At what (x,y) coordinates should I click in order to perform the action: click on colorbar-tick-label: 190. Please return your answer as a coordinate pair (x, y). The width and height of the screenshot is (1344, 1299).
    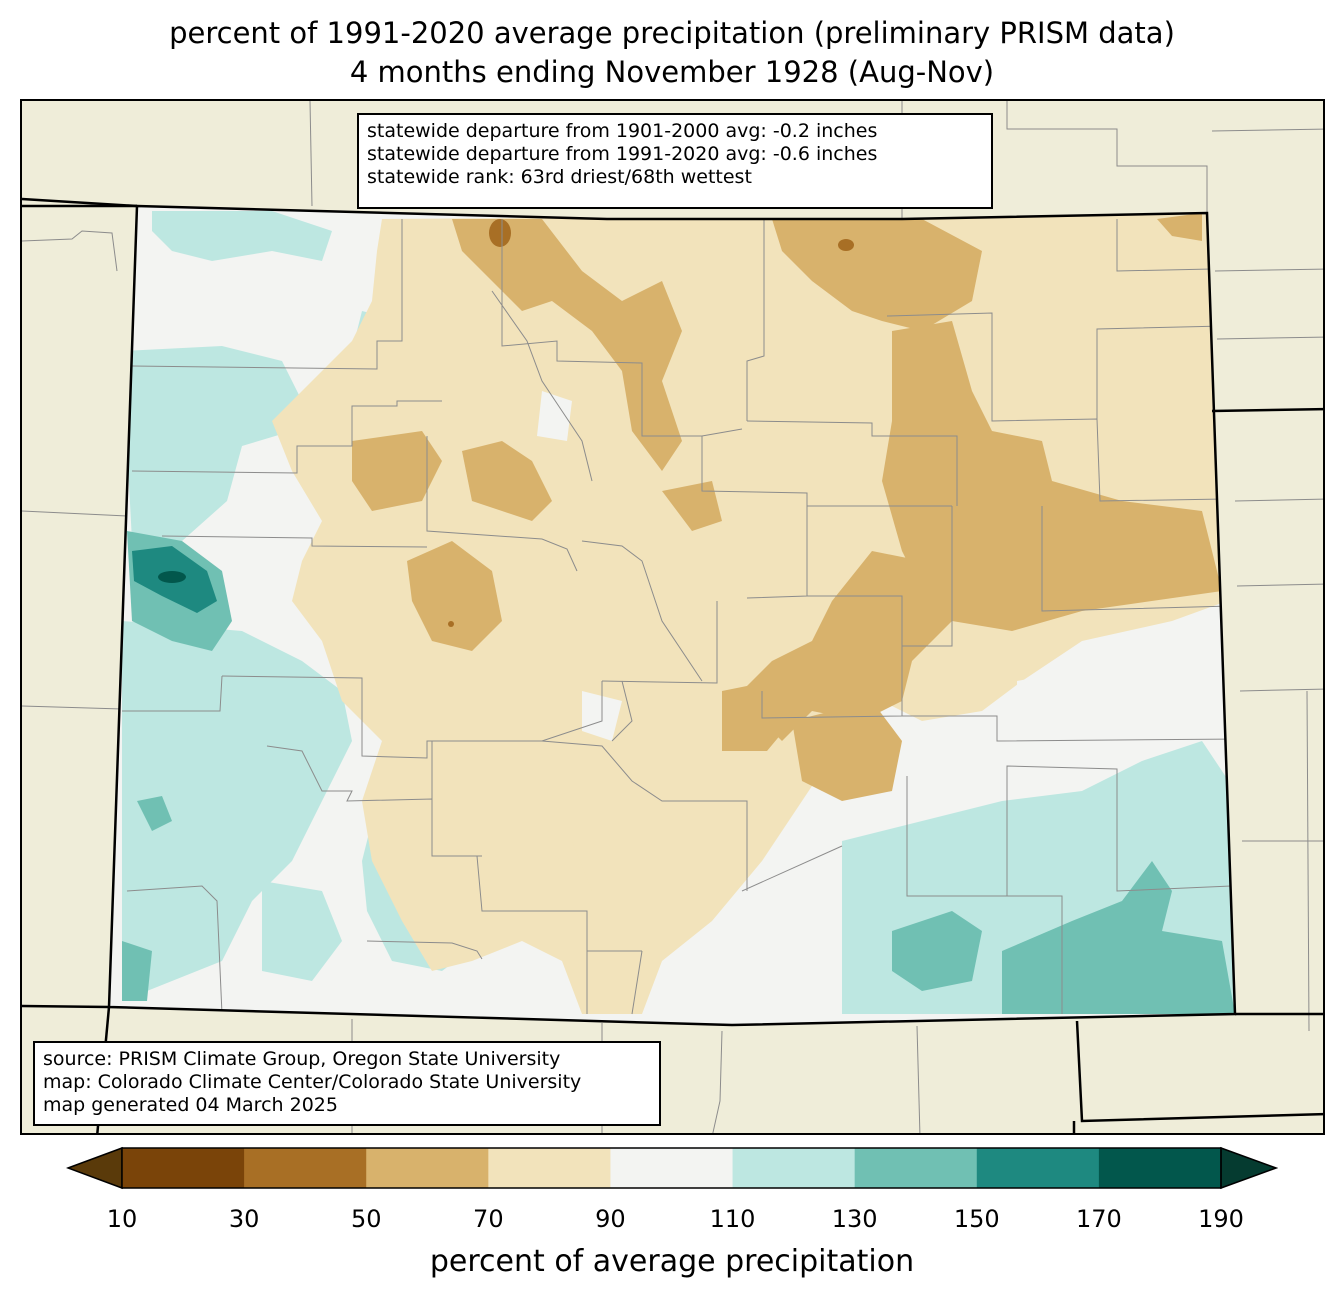
    Looking at the image, I should click on (1221, 1219).